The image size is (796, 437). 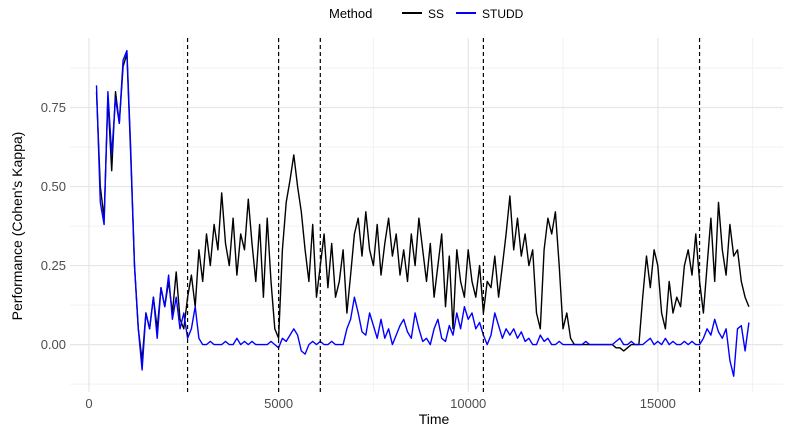 I want to click on x-tick-label: 15000, so click(x=658, y=403).